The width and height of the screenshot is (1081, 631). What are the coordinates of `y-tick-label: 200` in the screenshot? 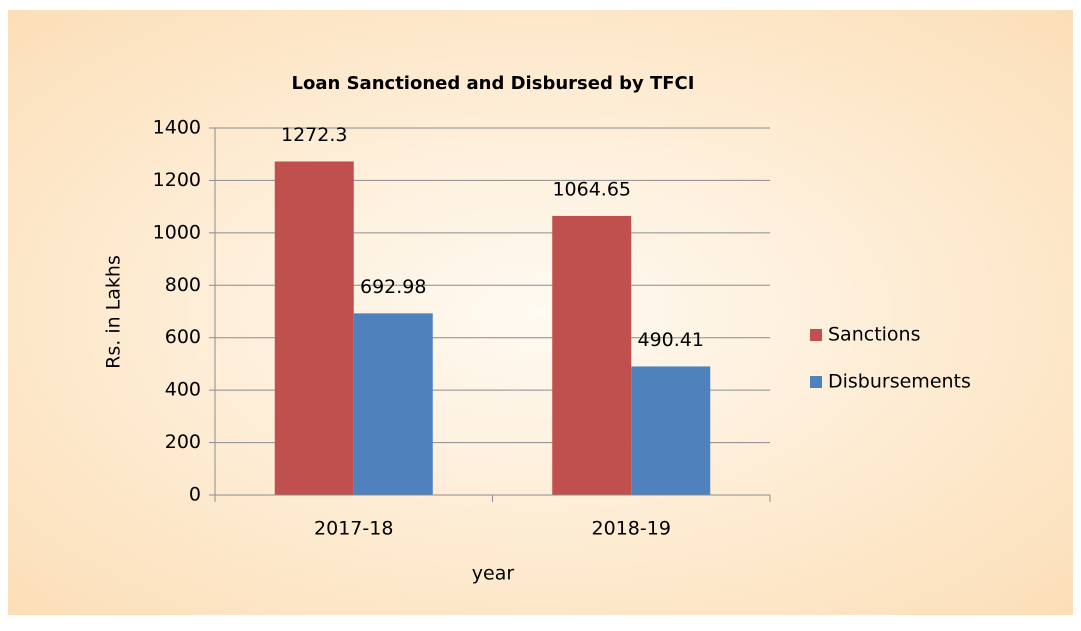 It's located at (183, 442).